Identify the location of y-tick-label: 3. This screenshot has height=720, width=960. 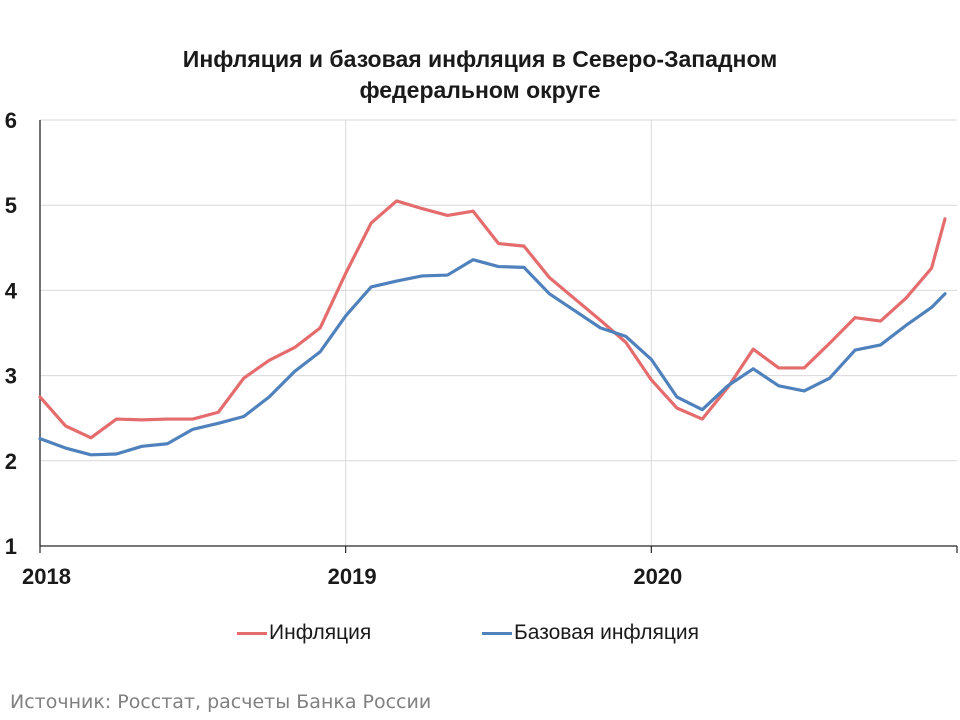
(11, 376).